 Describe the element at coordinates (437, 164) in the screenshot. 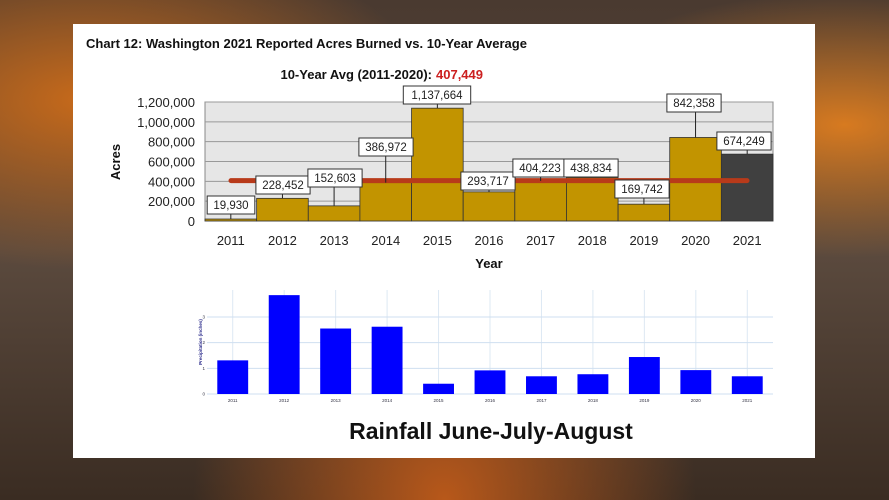

I see `bar-2015` at that location.